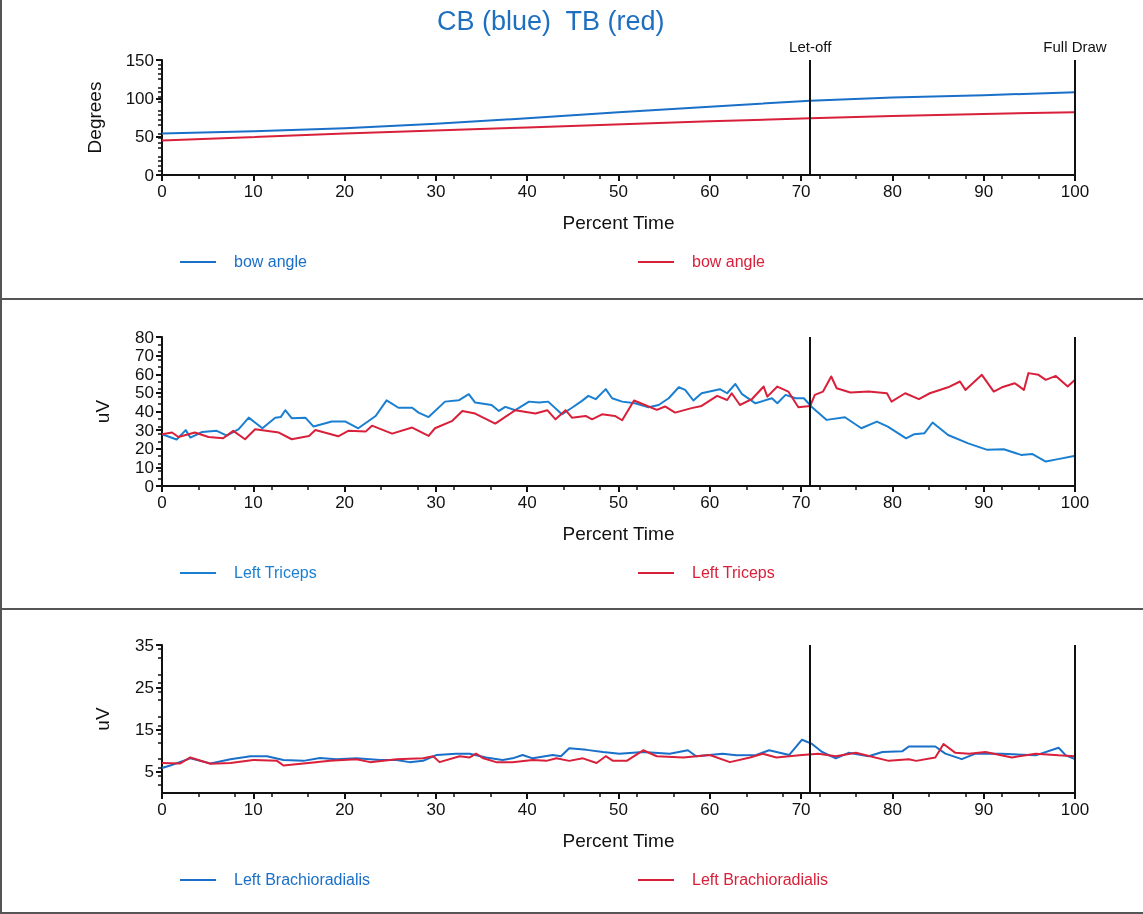  I want to click on y-tick-label: 80, so click(144, 337).